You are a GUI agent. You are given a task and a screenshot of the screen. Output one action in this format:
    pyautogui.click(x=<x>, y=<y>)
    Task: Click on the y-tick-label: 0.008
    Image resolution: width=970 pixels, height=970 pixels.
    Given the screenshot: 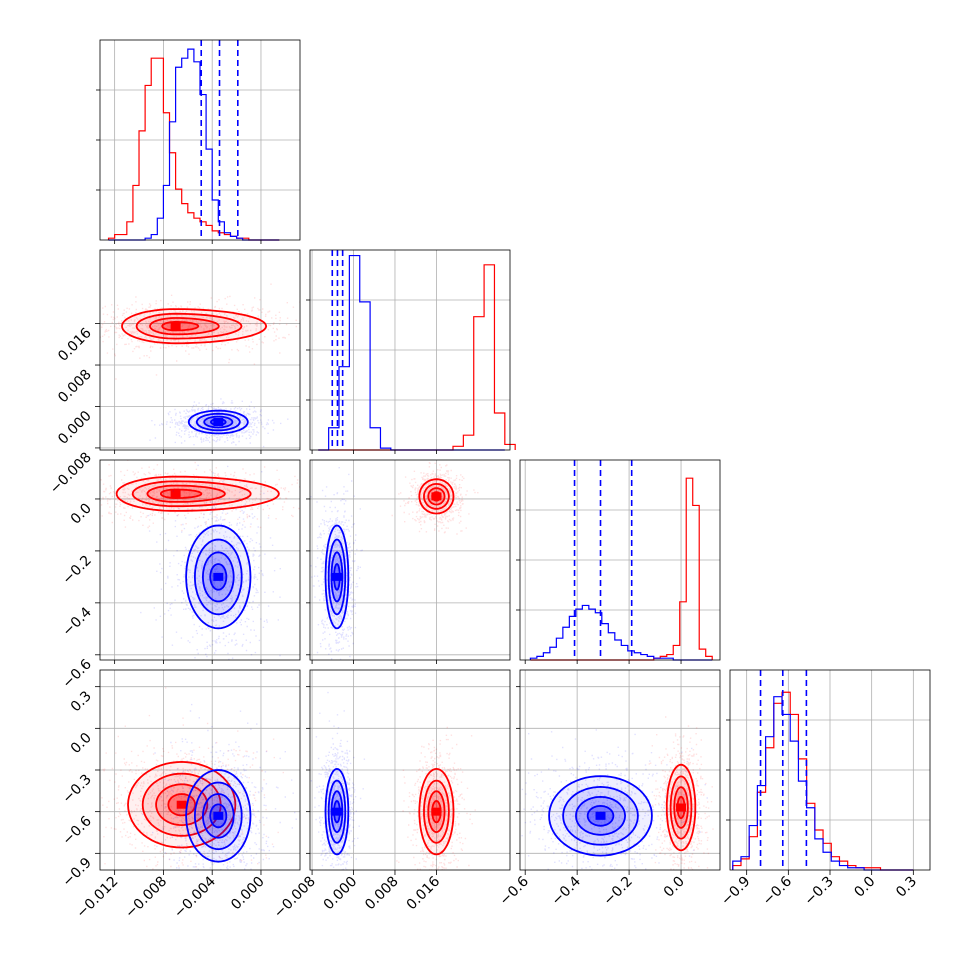 What is the action you would take?
    pyautogui.click(x=75, y=387)
    